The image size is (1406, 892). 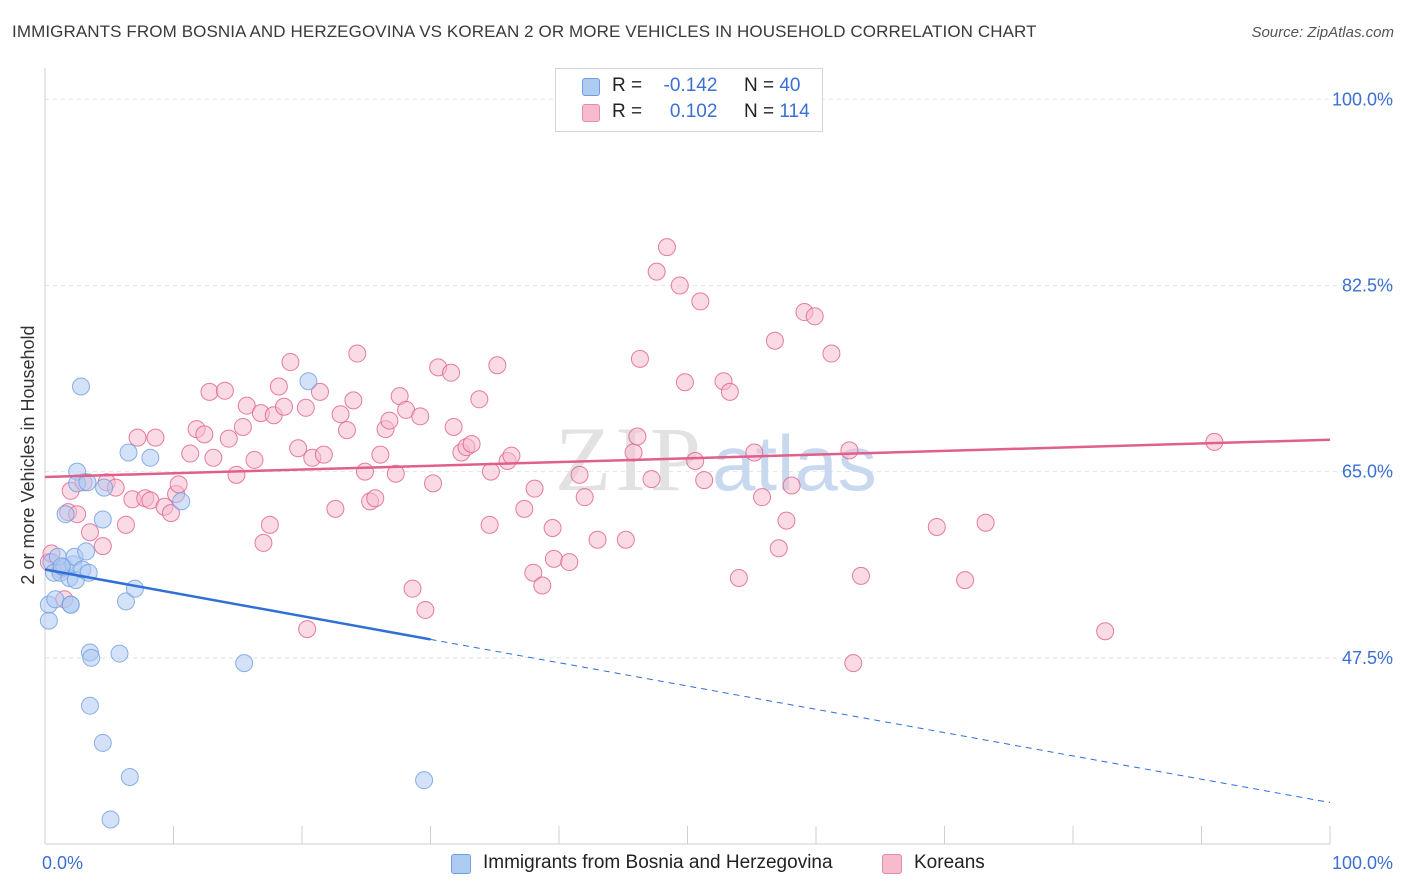 I want to click on bottom-legend-label-bosnia: Immigrants from Bosnia and Herzegovina, so click(x=658, y=862).